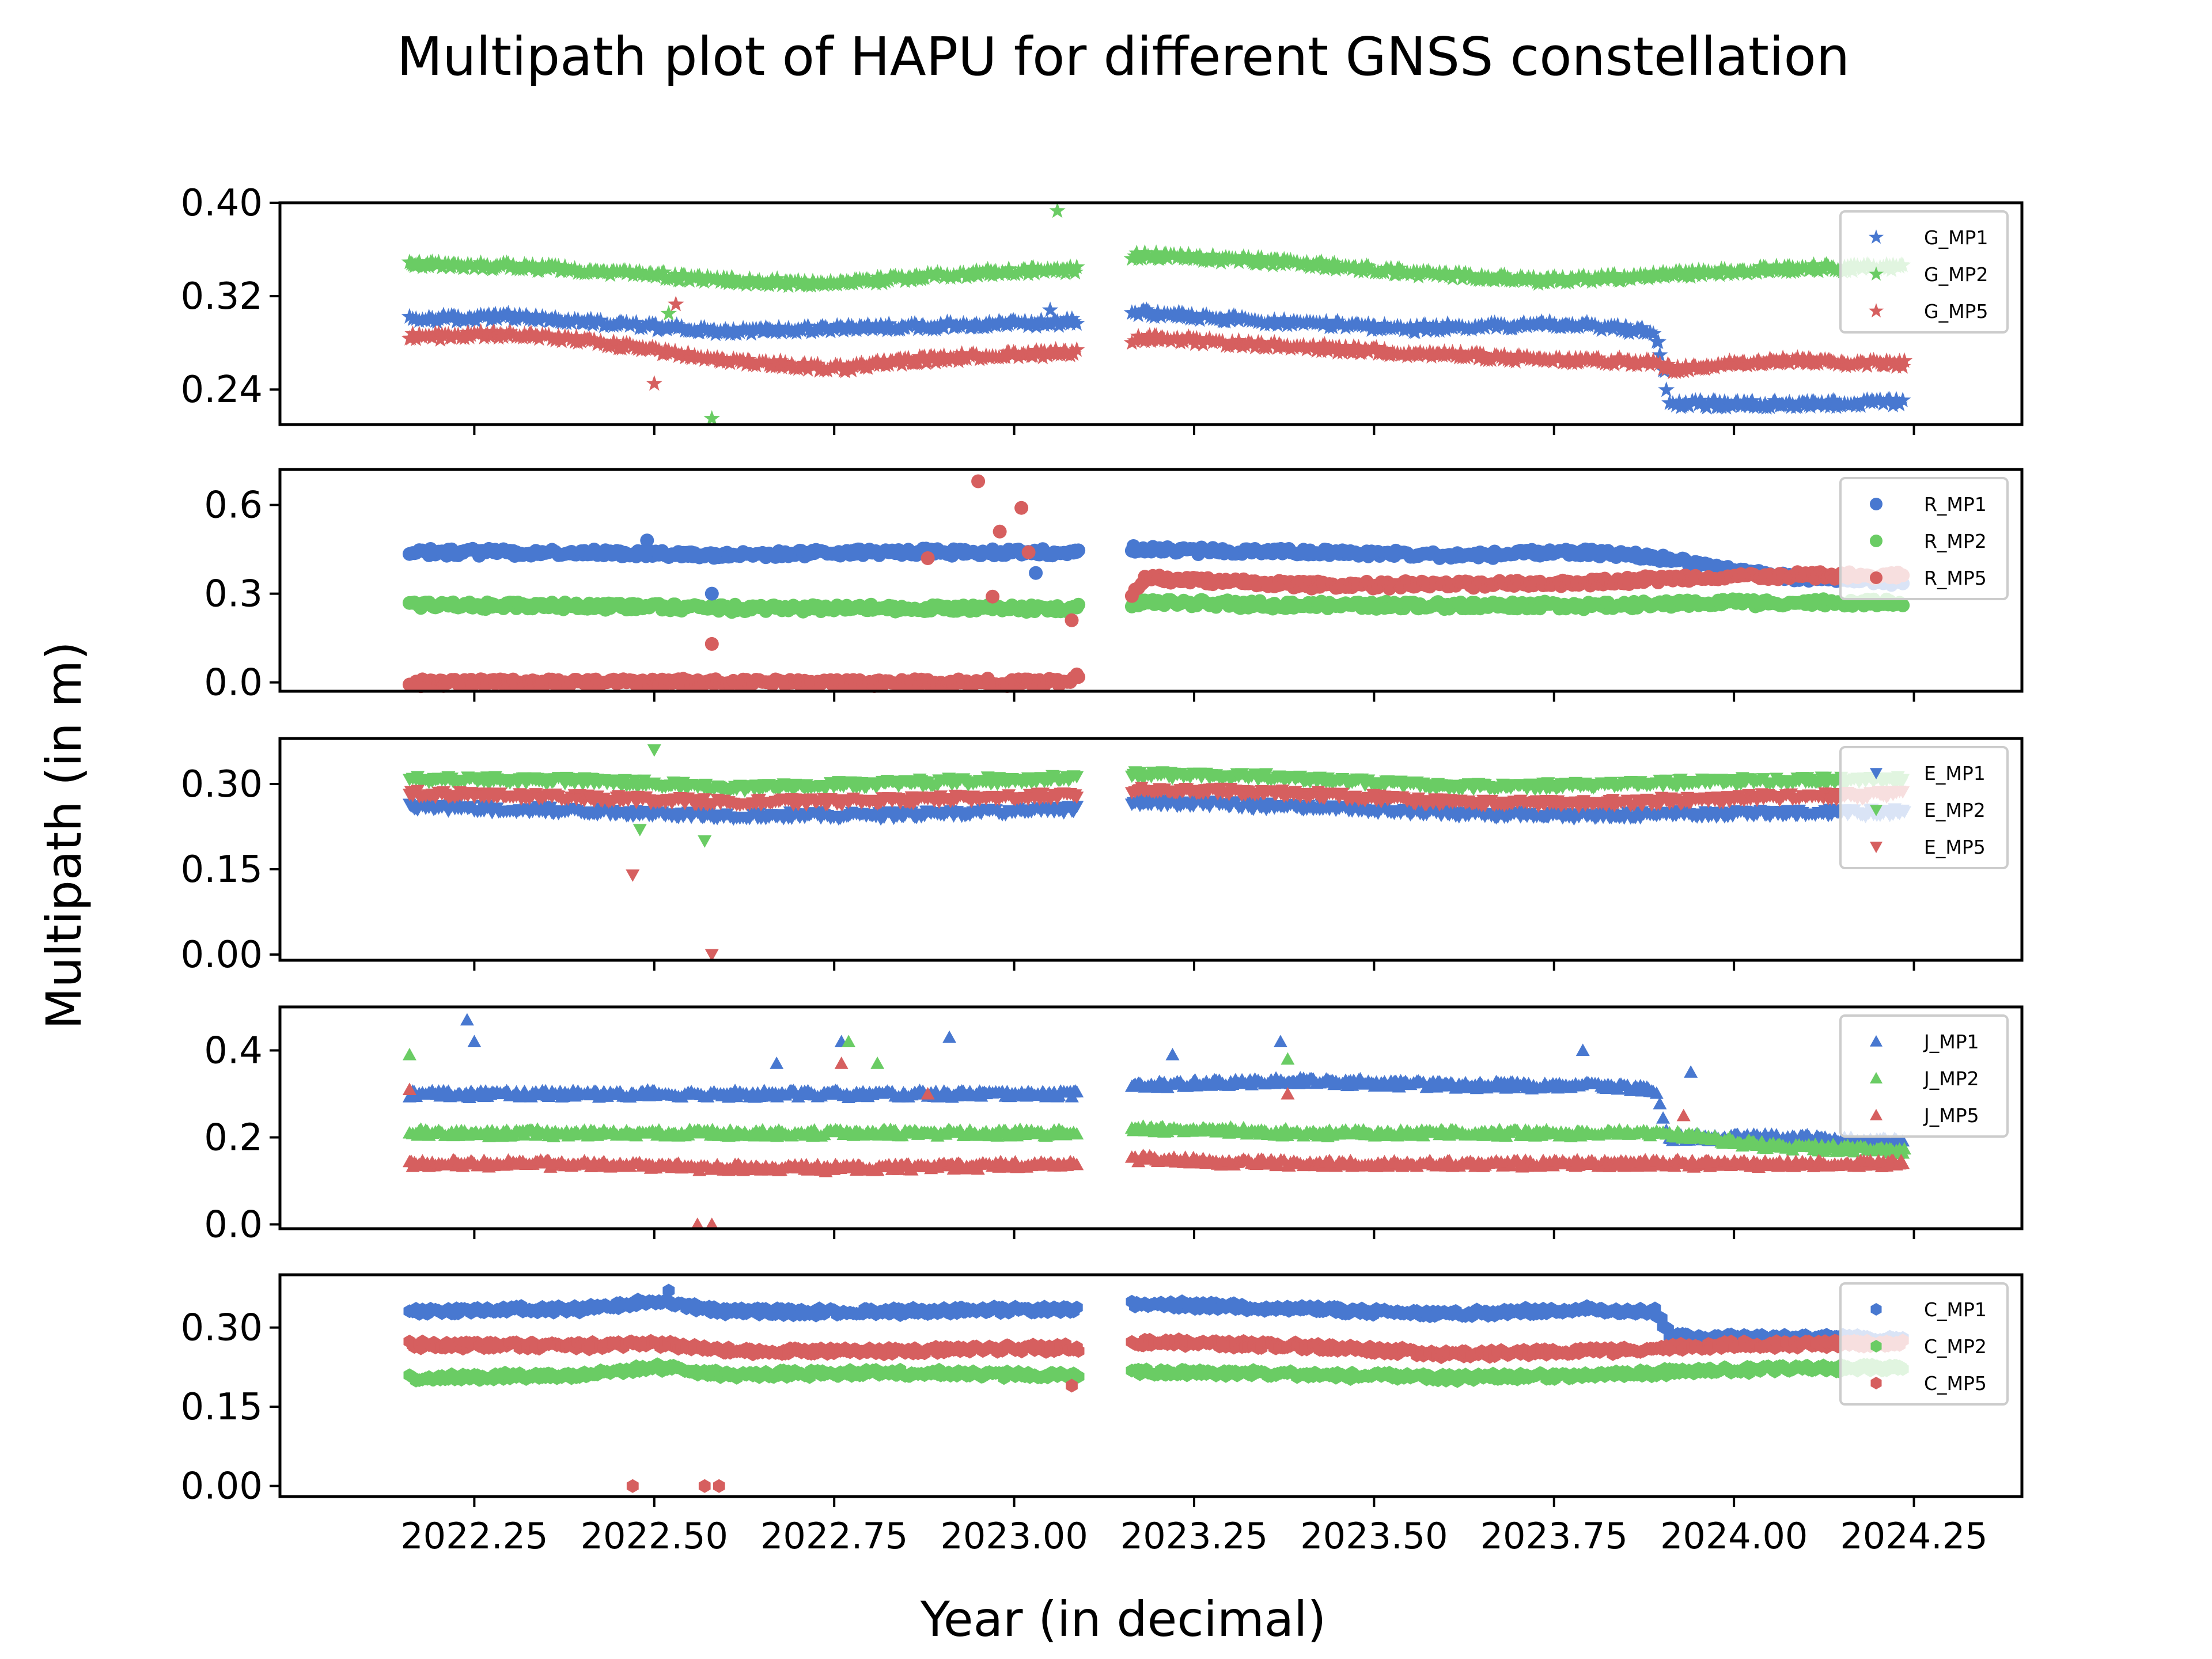  What do you see at coordinates (1876, 273) in the screenshot?
I see `legend-marker` at bounding box center [1876, 273].